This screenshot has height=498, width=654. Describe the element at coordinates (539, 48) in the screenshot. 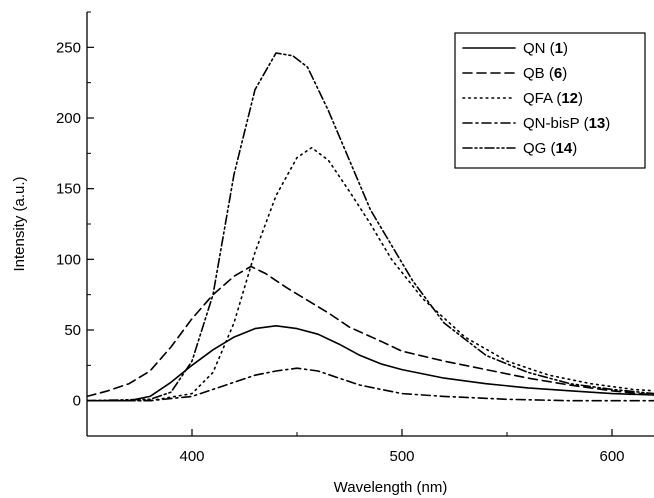

I see `legend-series-name: QN (` at that location.